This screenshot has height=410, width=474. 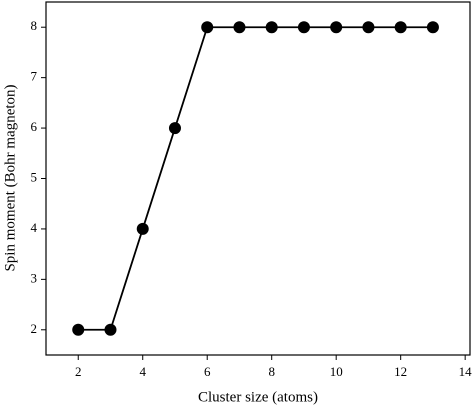 I want to click on y-tick-label: 8, so click(x=34, y=25).